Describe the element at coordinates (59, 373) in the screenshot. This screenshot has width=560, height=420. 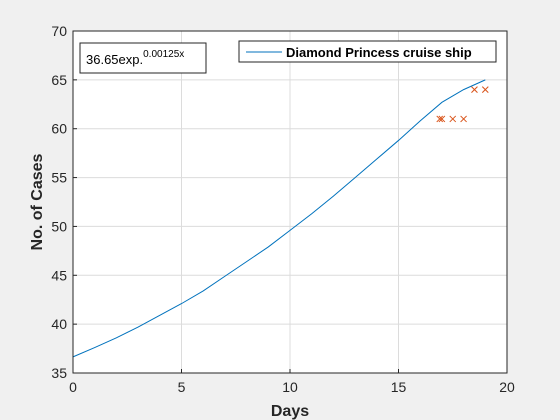
I see `y-tick-label: 35` at that location.